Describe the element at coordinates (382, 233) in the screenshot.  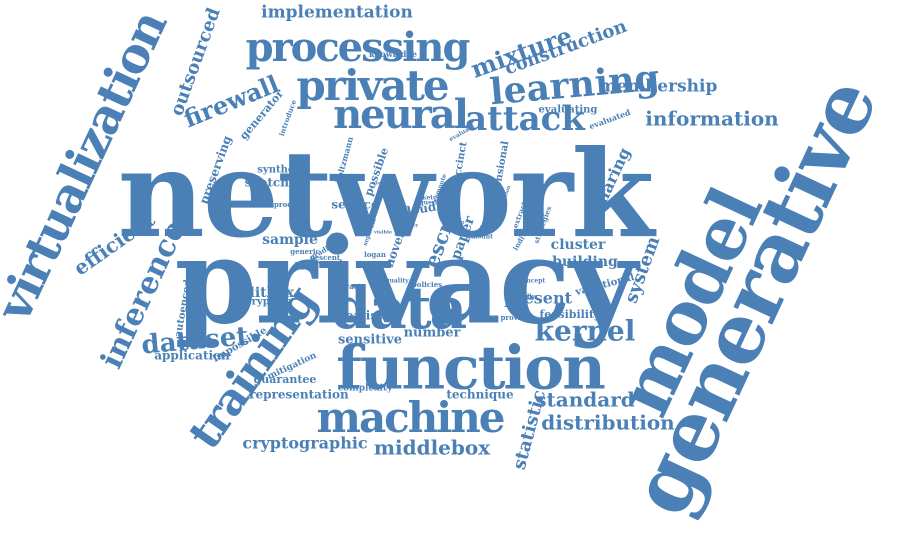
I see `word-visible: visible` at that location.